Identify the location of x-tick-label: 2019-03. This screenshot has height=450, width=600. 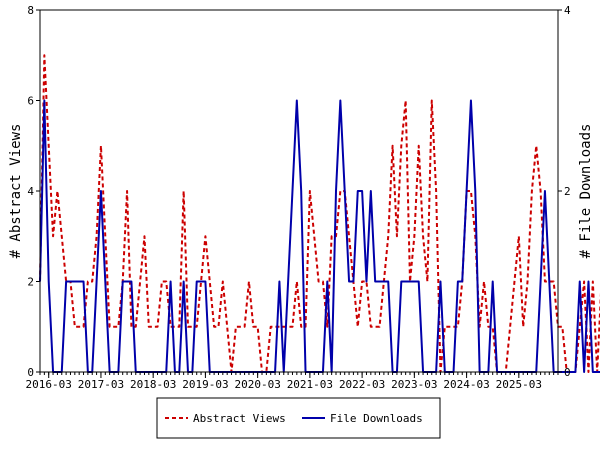
(205, 384).